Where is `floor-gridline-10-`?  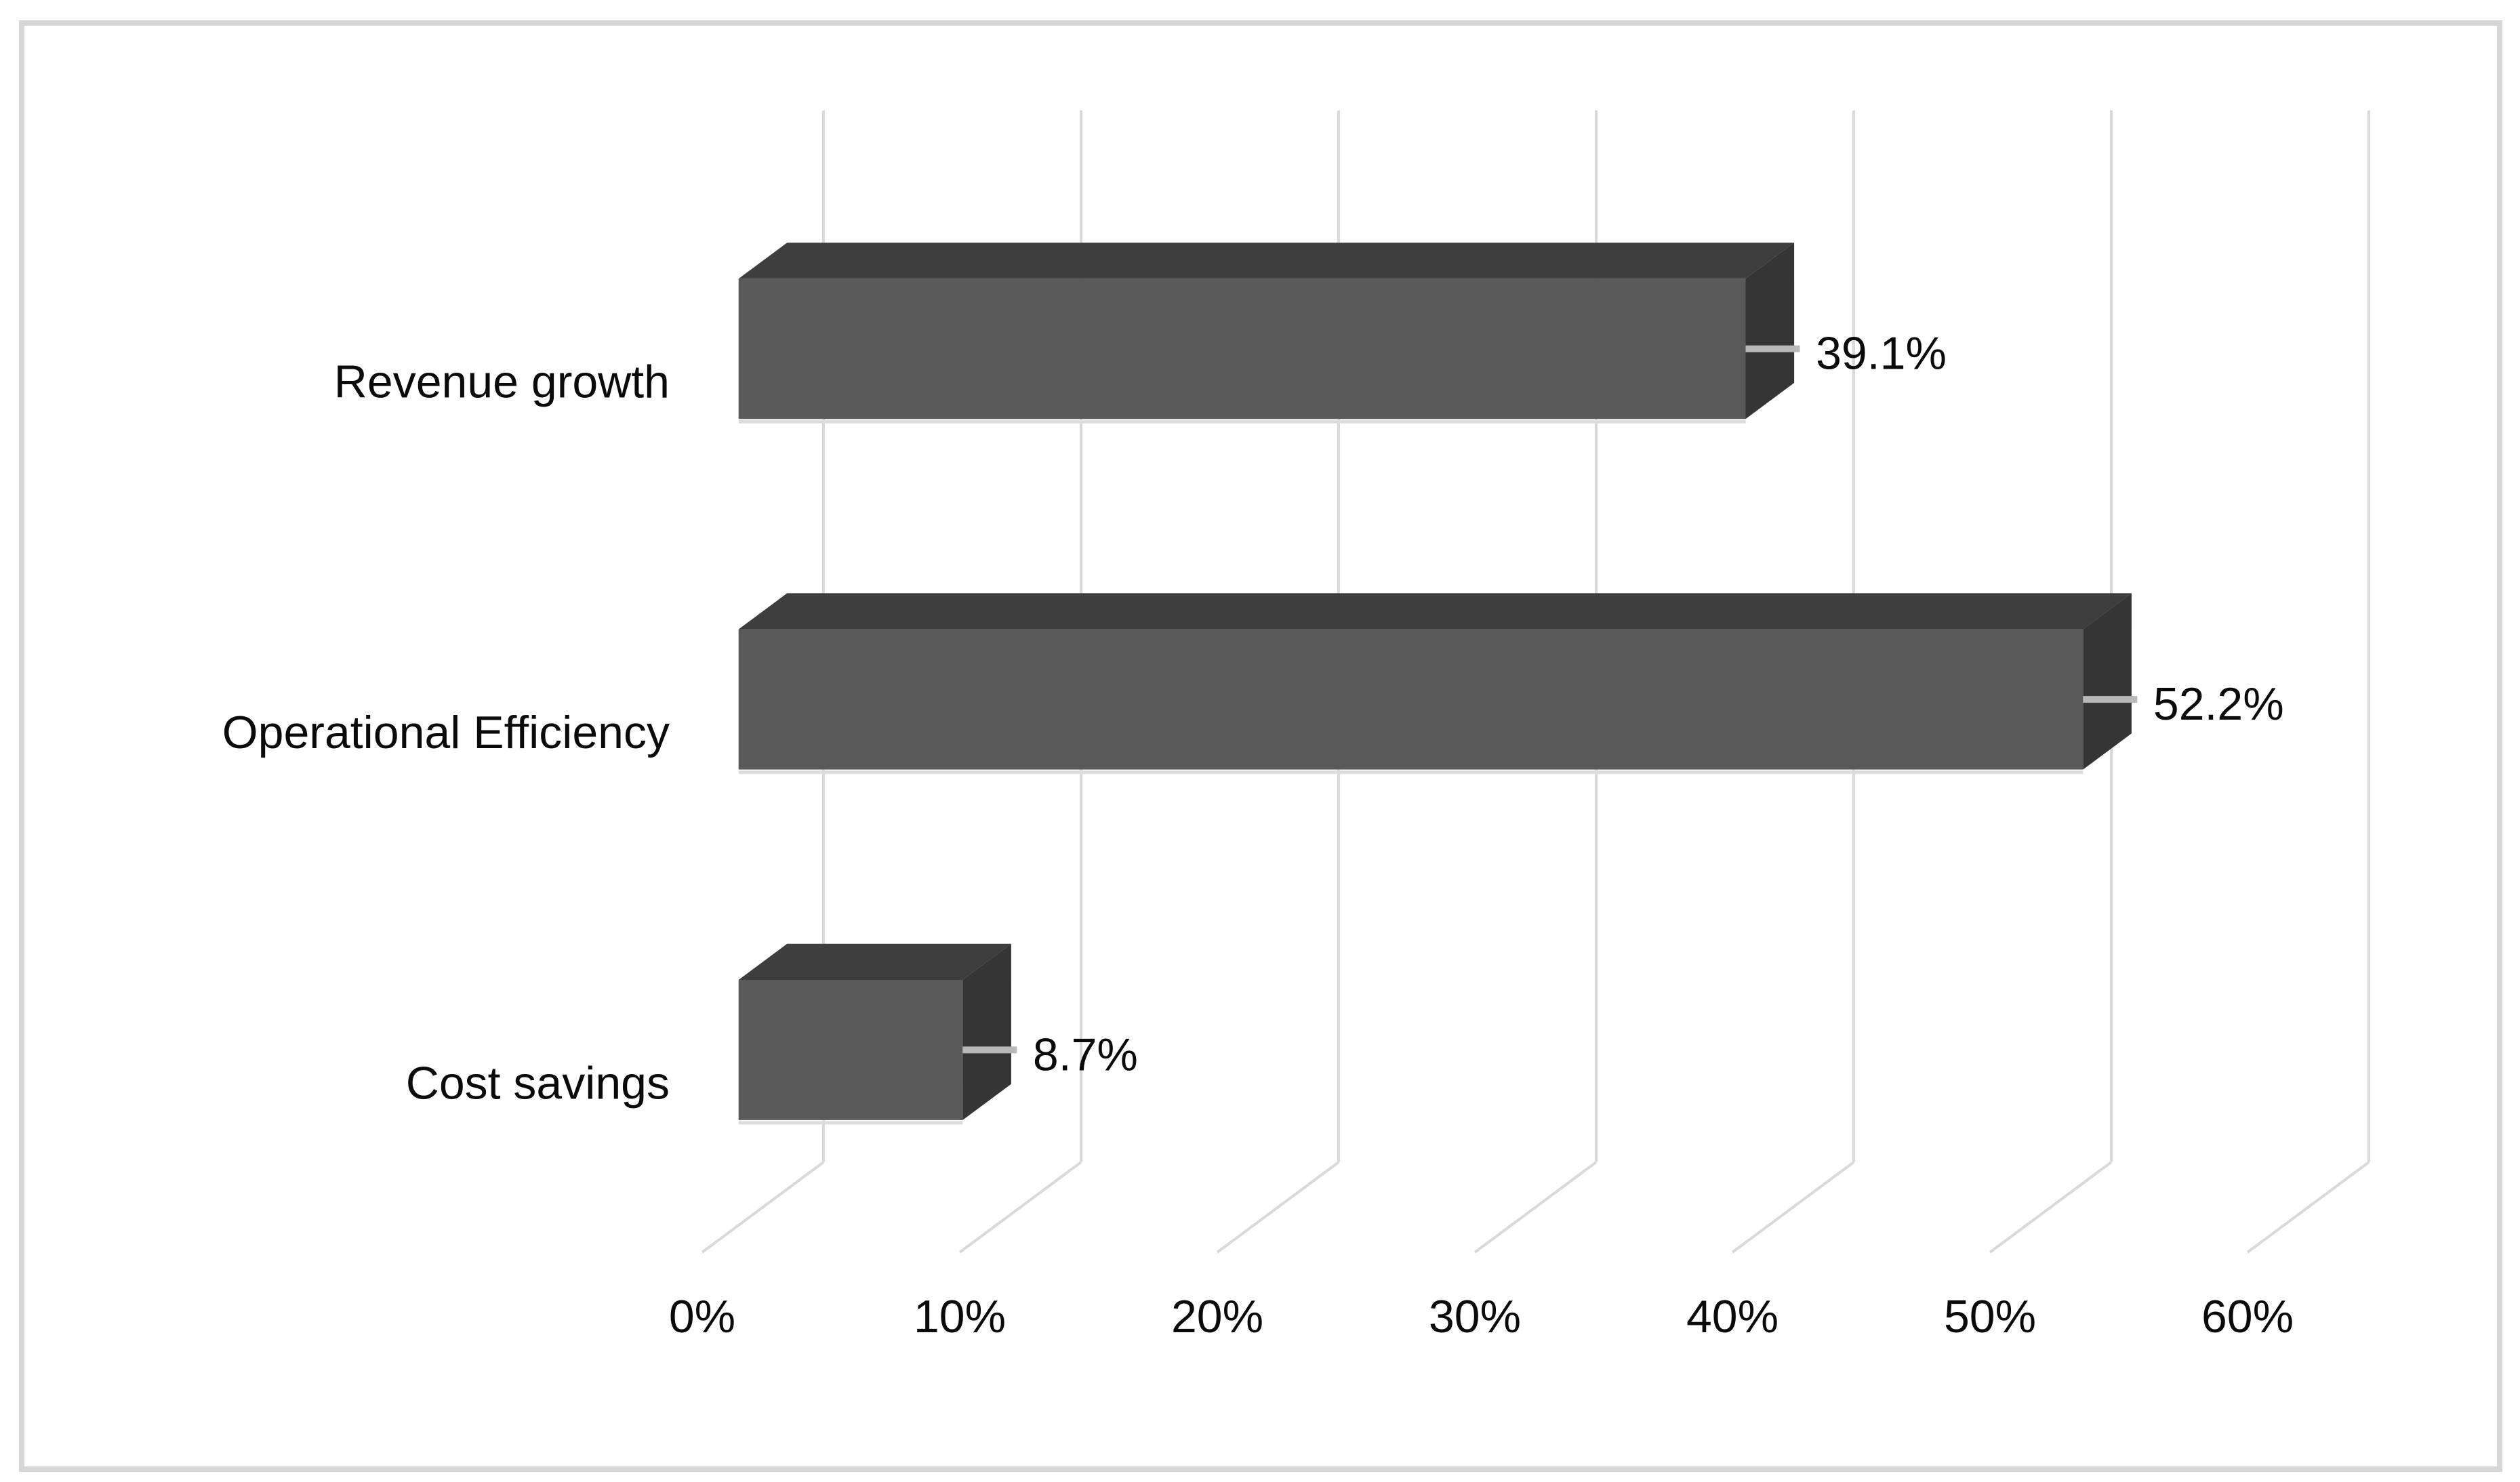
floor-gridline-10- is located at coordinates (1020, 1207).